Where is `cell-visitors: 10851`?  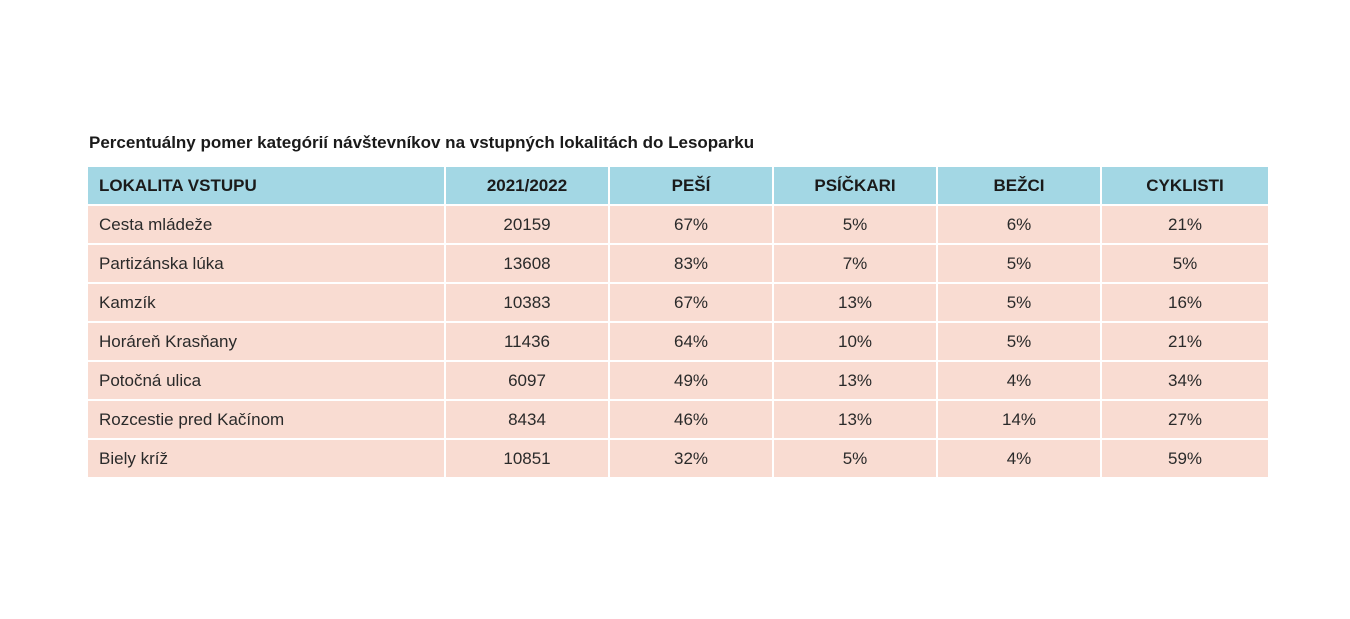 cell-visitors: 10851 is located at coordinates (527, 459).